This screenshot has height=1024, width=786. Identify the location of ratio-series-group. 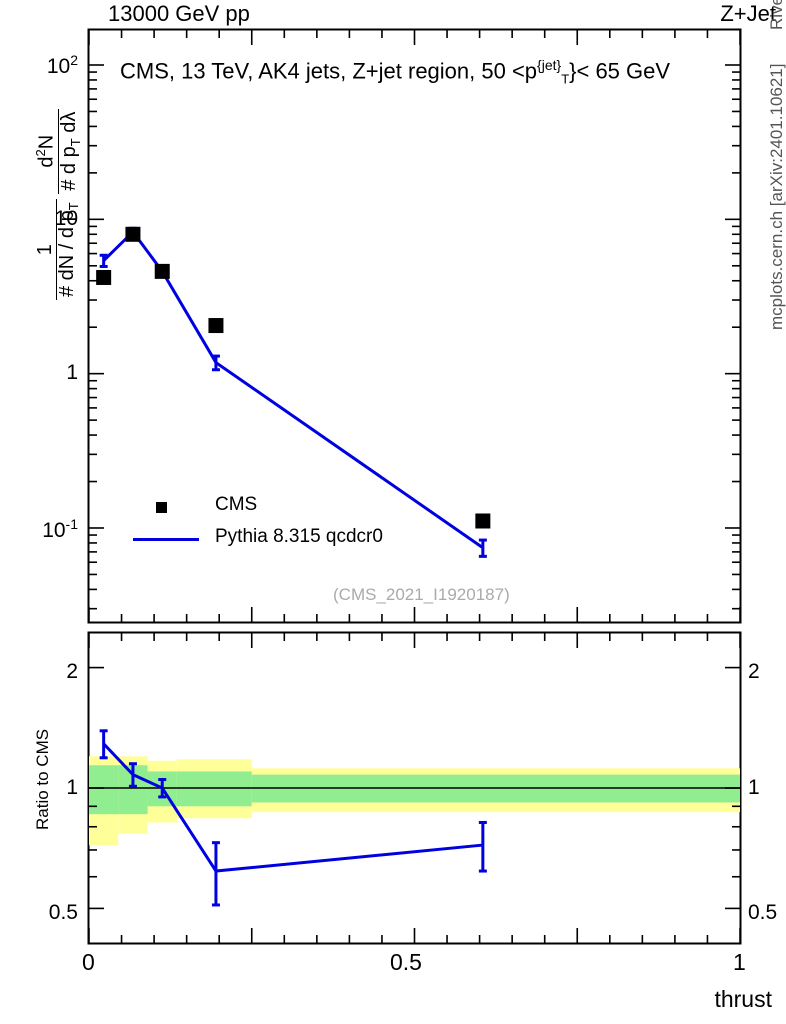
(293, 818).